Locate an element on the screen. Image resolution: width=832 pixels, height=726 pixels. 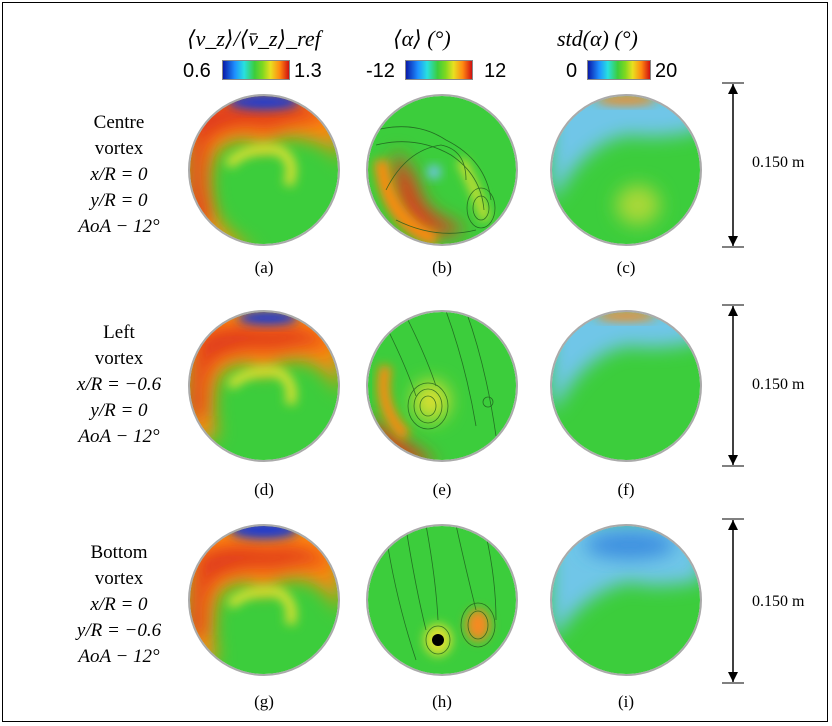
panel-label: (c) is located at coordinates (626, 267).